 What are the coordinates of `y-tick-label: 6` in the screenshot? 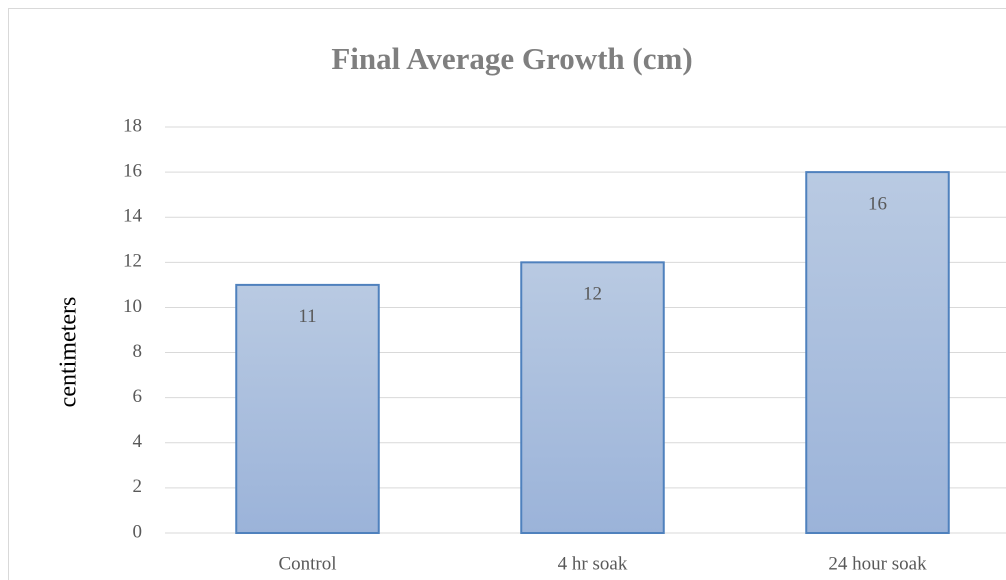 It's located at (138, 396).